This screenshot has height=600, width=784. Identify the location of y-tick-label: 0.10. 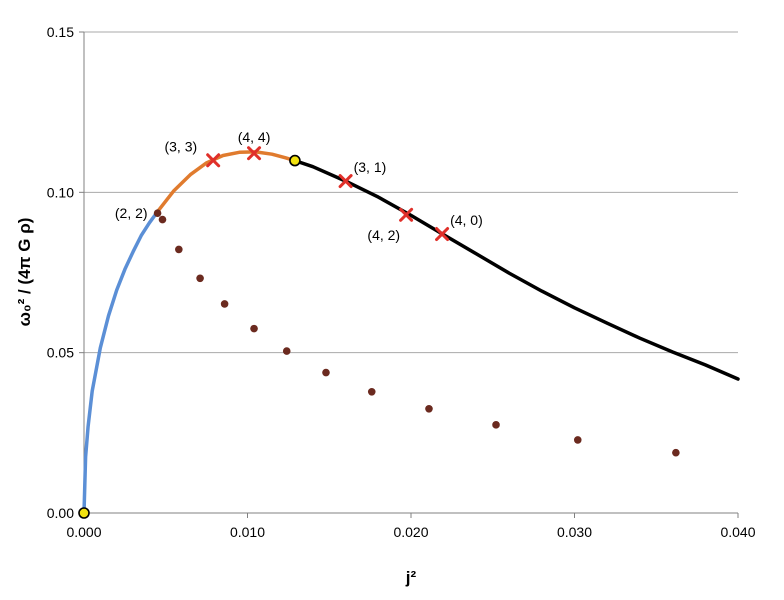
(60, 192).